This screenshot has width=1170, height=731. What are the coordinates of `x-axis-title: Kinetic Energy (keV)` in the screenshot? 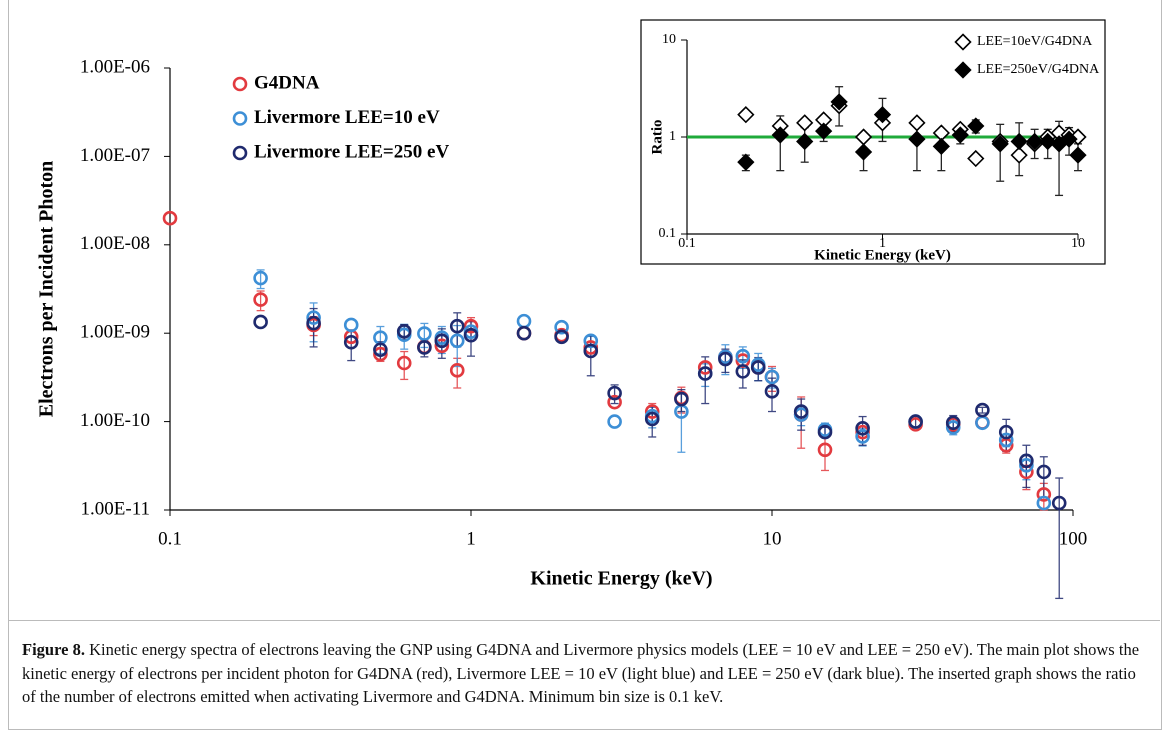 It's located at (882, 255).